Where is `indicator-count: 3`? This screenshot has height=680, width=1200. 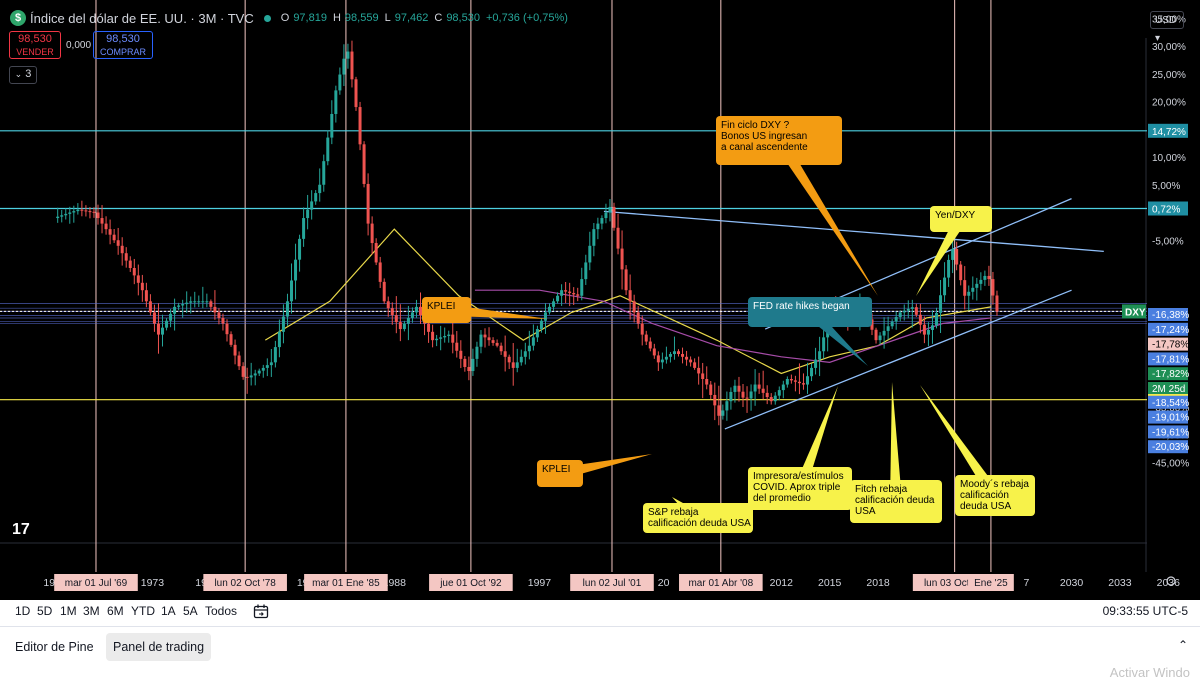
indicator-count: 3 is located at coordinates (28, 74).